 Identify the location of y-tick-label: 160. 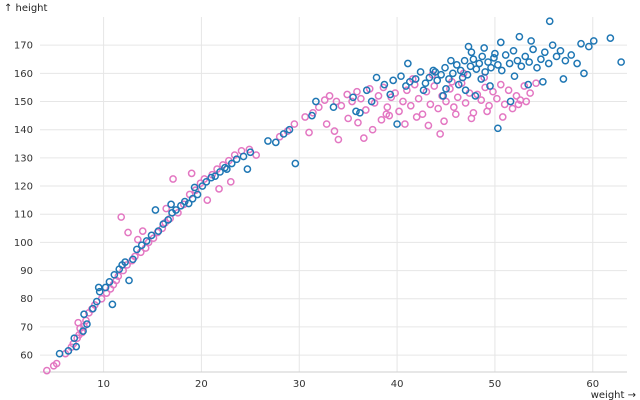
(23, 74).